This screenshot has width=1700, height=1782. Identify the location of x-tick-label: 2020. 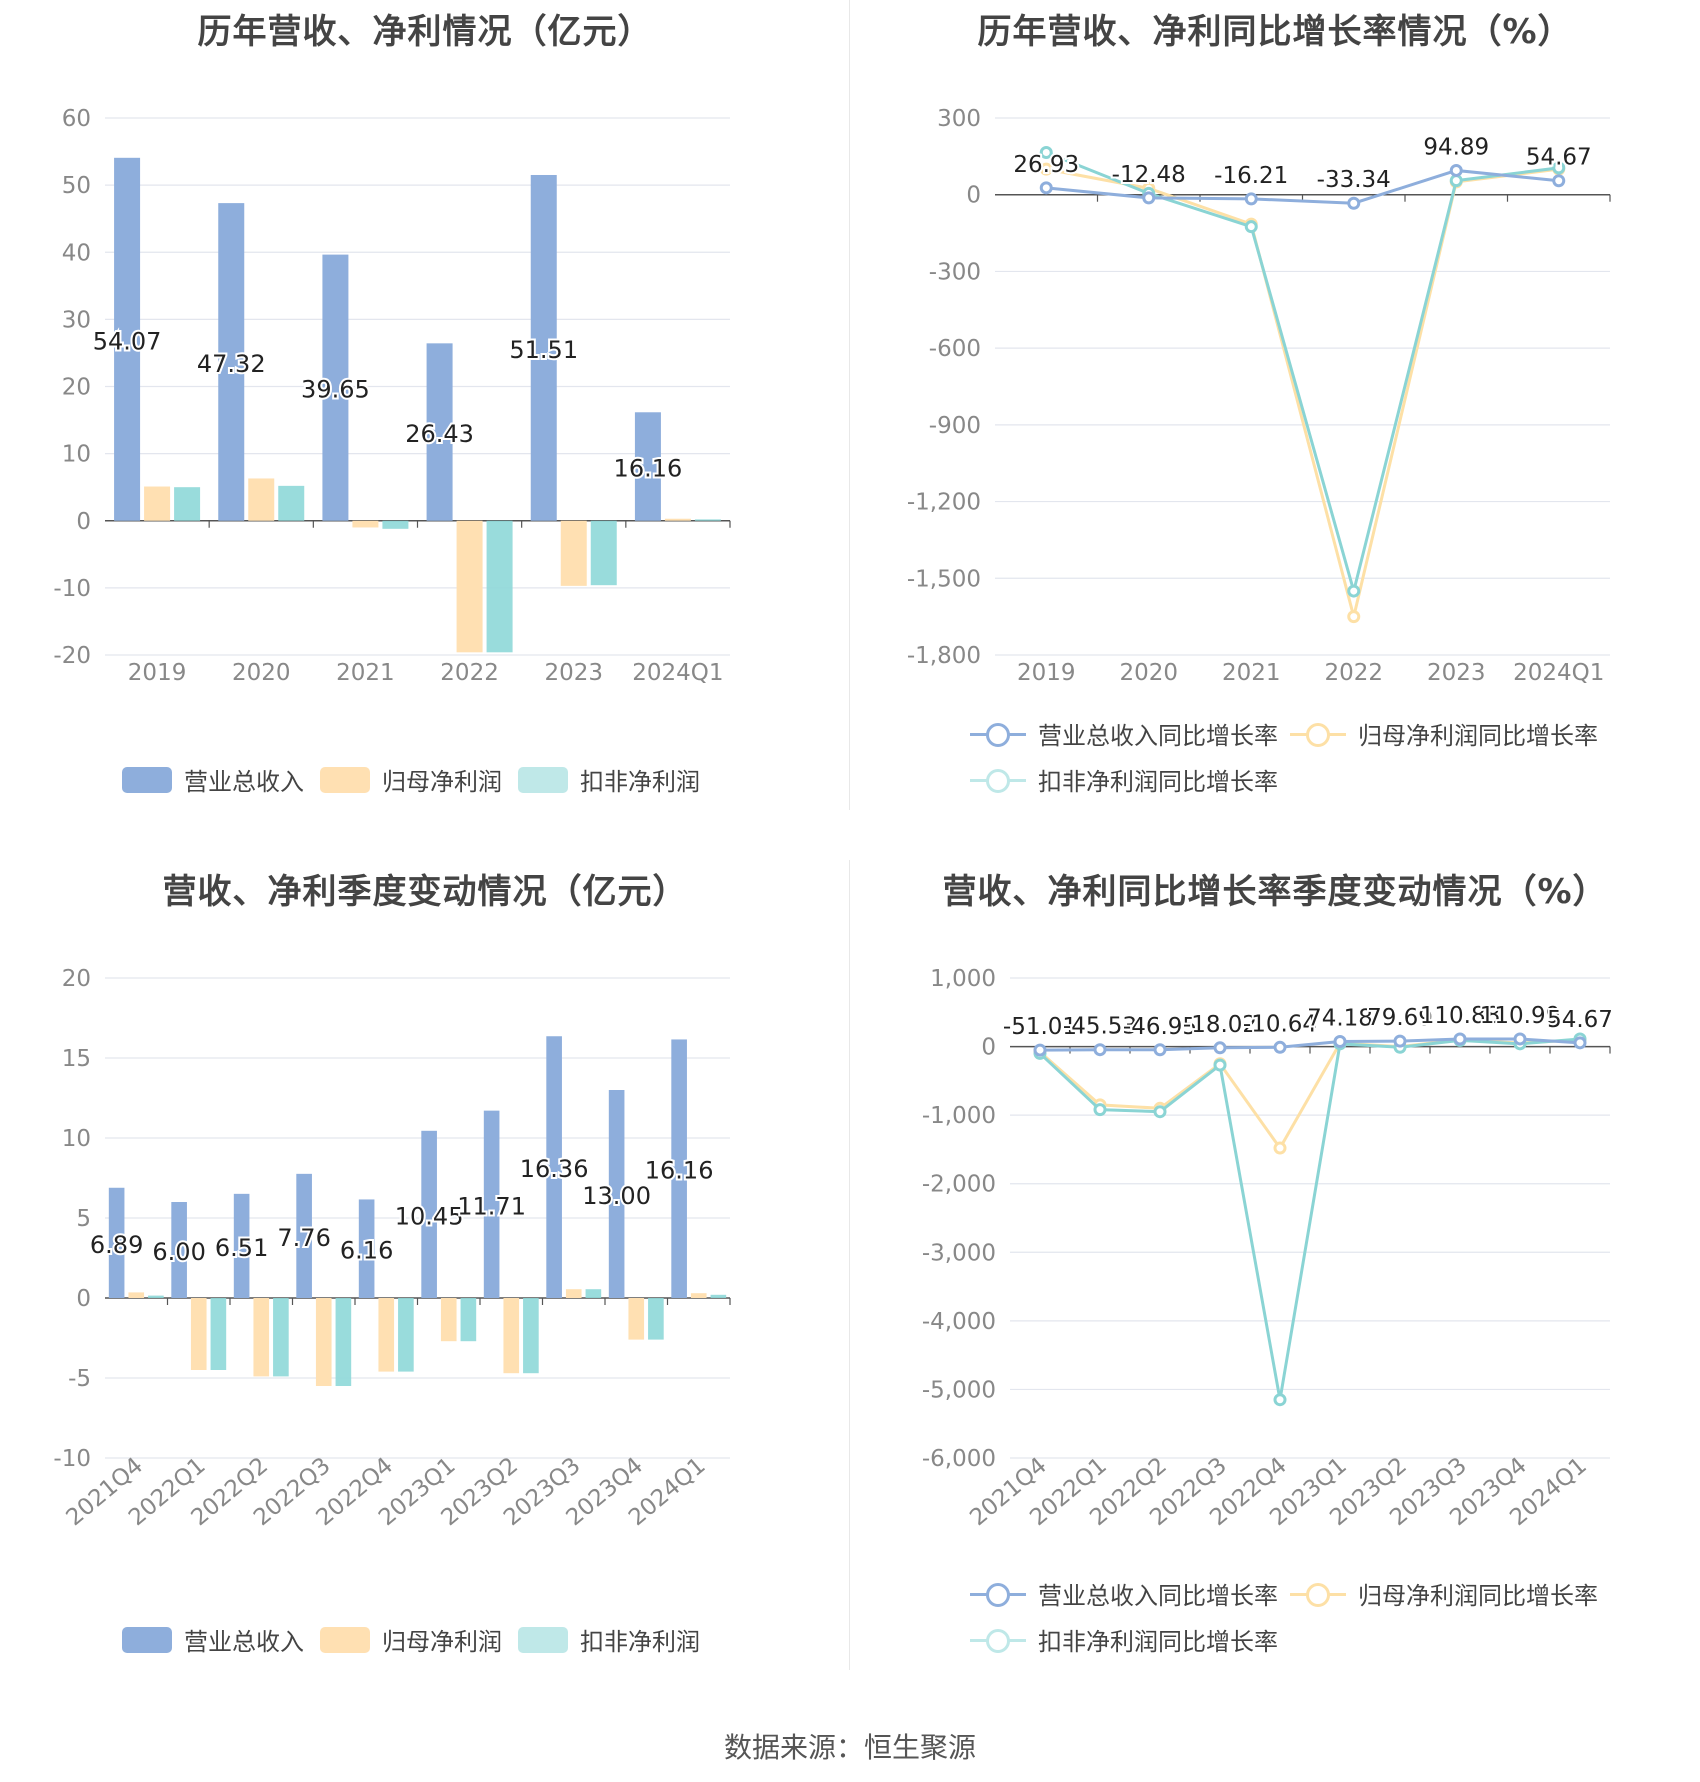
(1148, 673).